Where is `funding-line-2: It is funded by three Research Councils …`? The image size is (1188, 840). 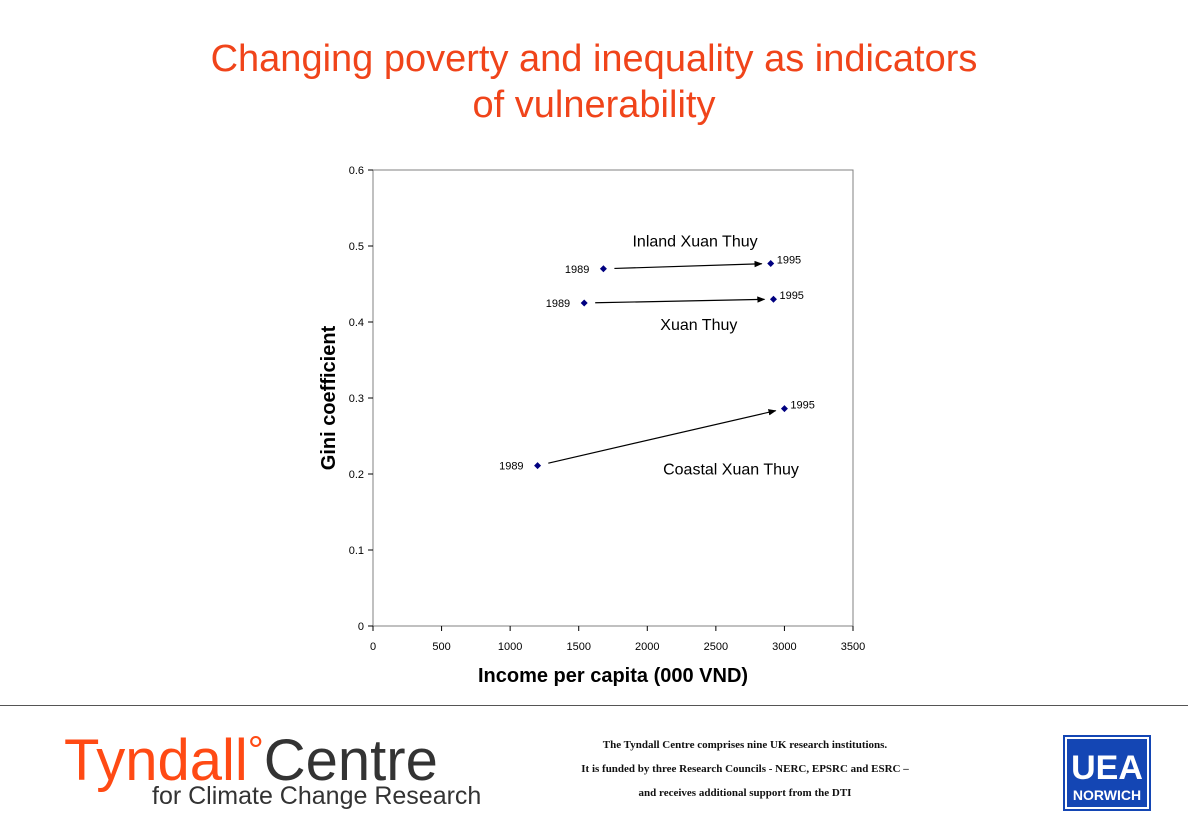
funding-line-2: It is funded by three Research Councils … is located at coordinates (745, 769).